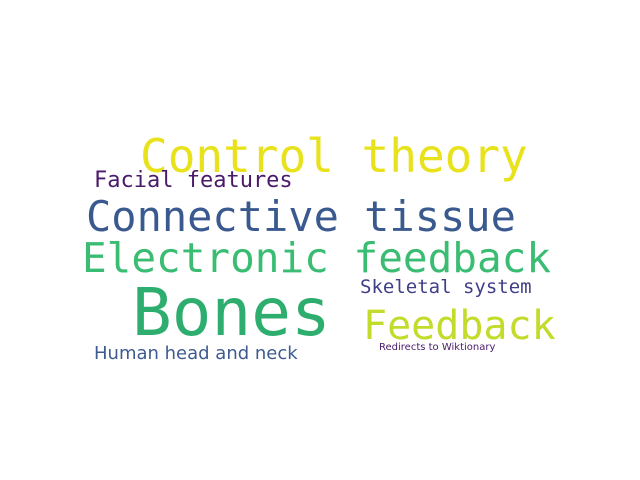 The width and height of the screenshot is (640, 480). Describe the element at coordinates (446, 287) in the screenshot. I see `word-skeletal-system: Skeletal system` at that location.